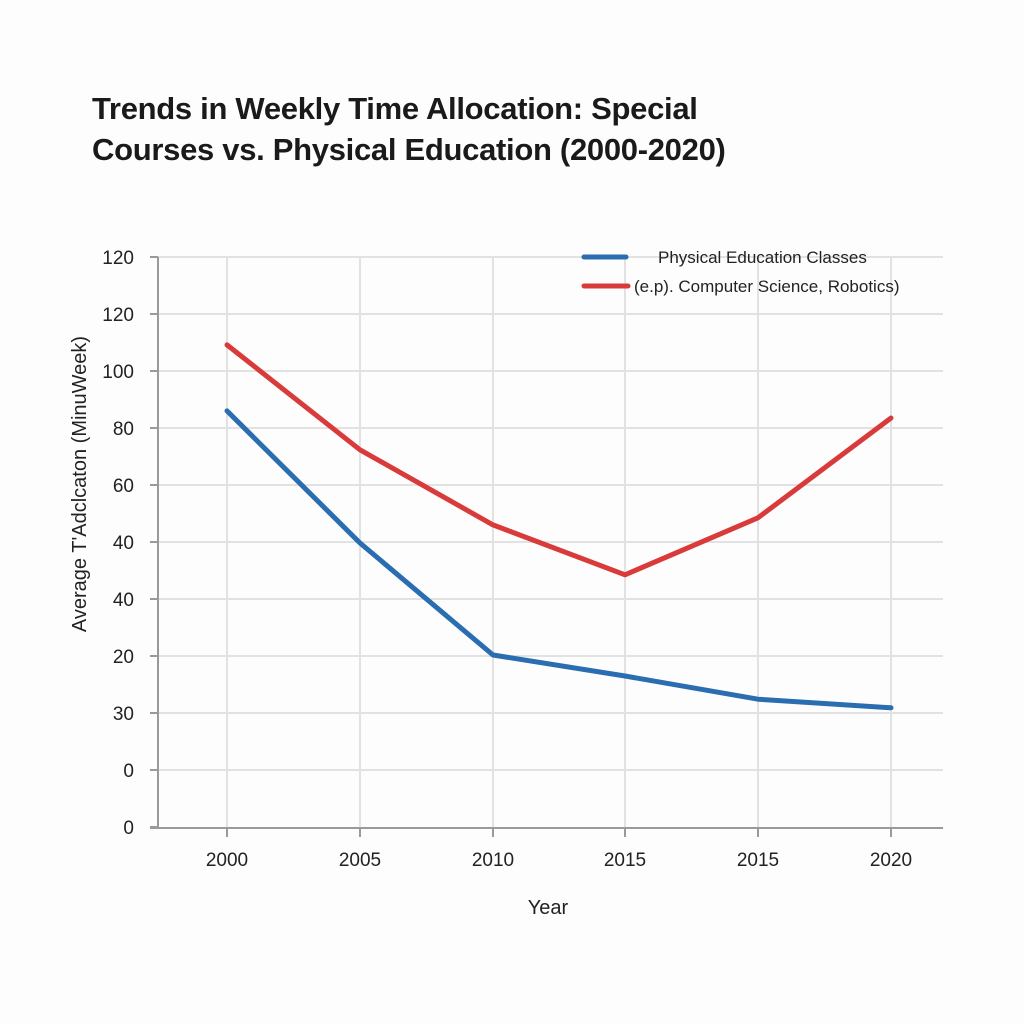  Describe the element at coordinates (118, 372) in the screenshot. I see `y-tick-label: 100` at that location.